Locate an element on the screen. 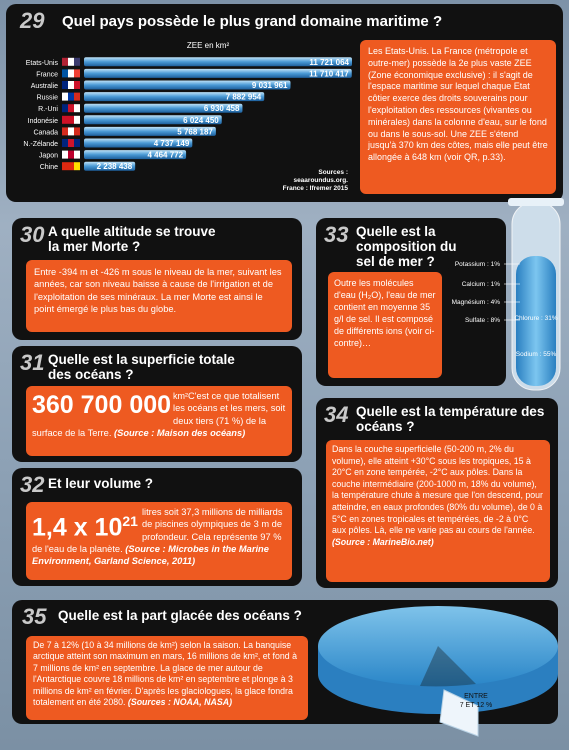 The image size is (569, 750). ice-label: 7 ET 12 % is located at coordinates (476, 705).